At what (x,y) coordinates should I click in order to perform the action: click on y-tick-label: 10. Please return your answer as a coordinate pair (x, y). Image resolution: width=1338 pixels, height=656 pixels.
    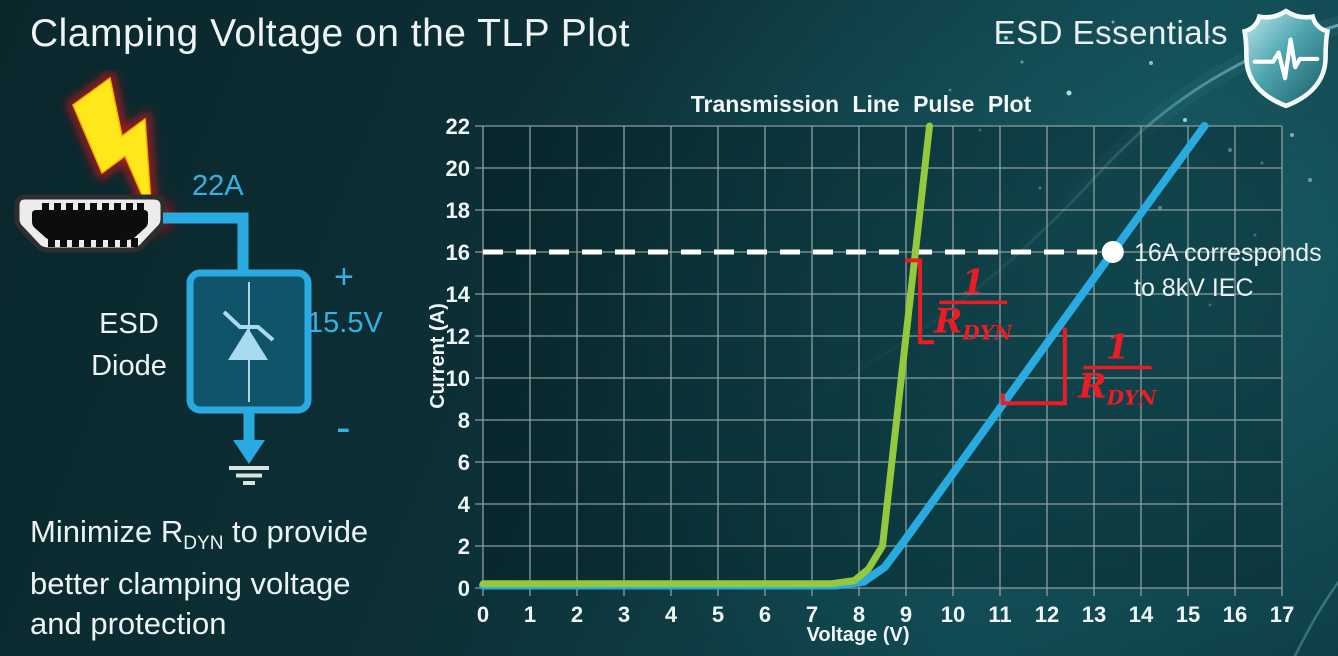
    Looking at the image, I should click on (458, 378).